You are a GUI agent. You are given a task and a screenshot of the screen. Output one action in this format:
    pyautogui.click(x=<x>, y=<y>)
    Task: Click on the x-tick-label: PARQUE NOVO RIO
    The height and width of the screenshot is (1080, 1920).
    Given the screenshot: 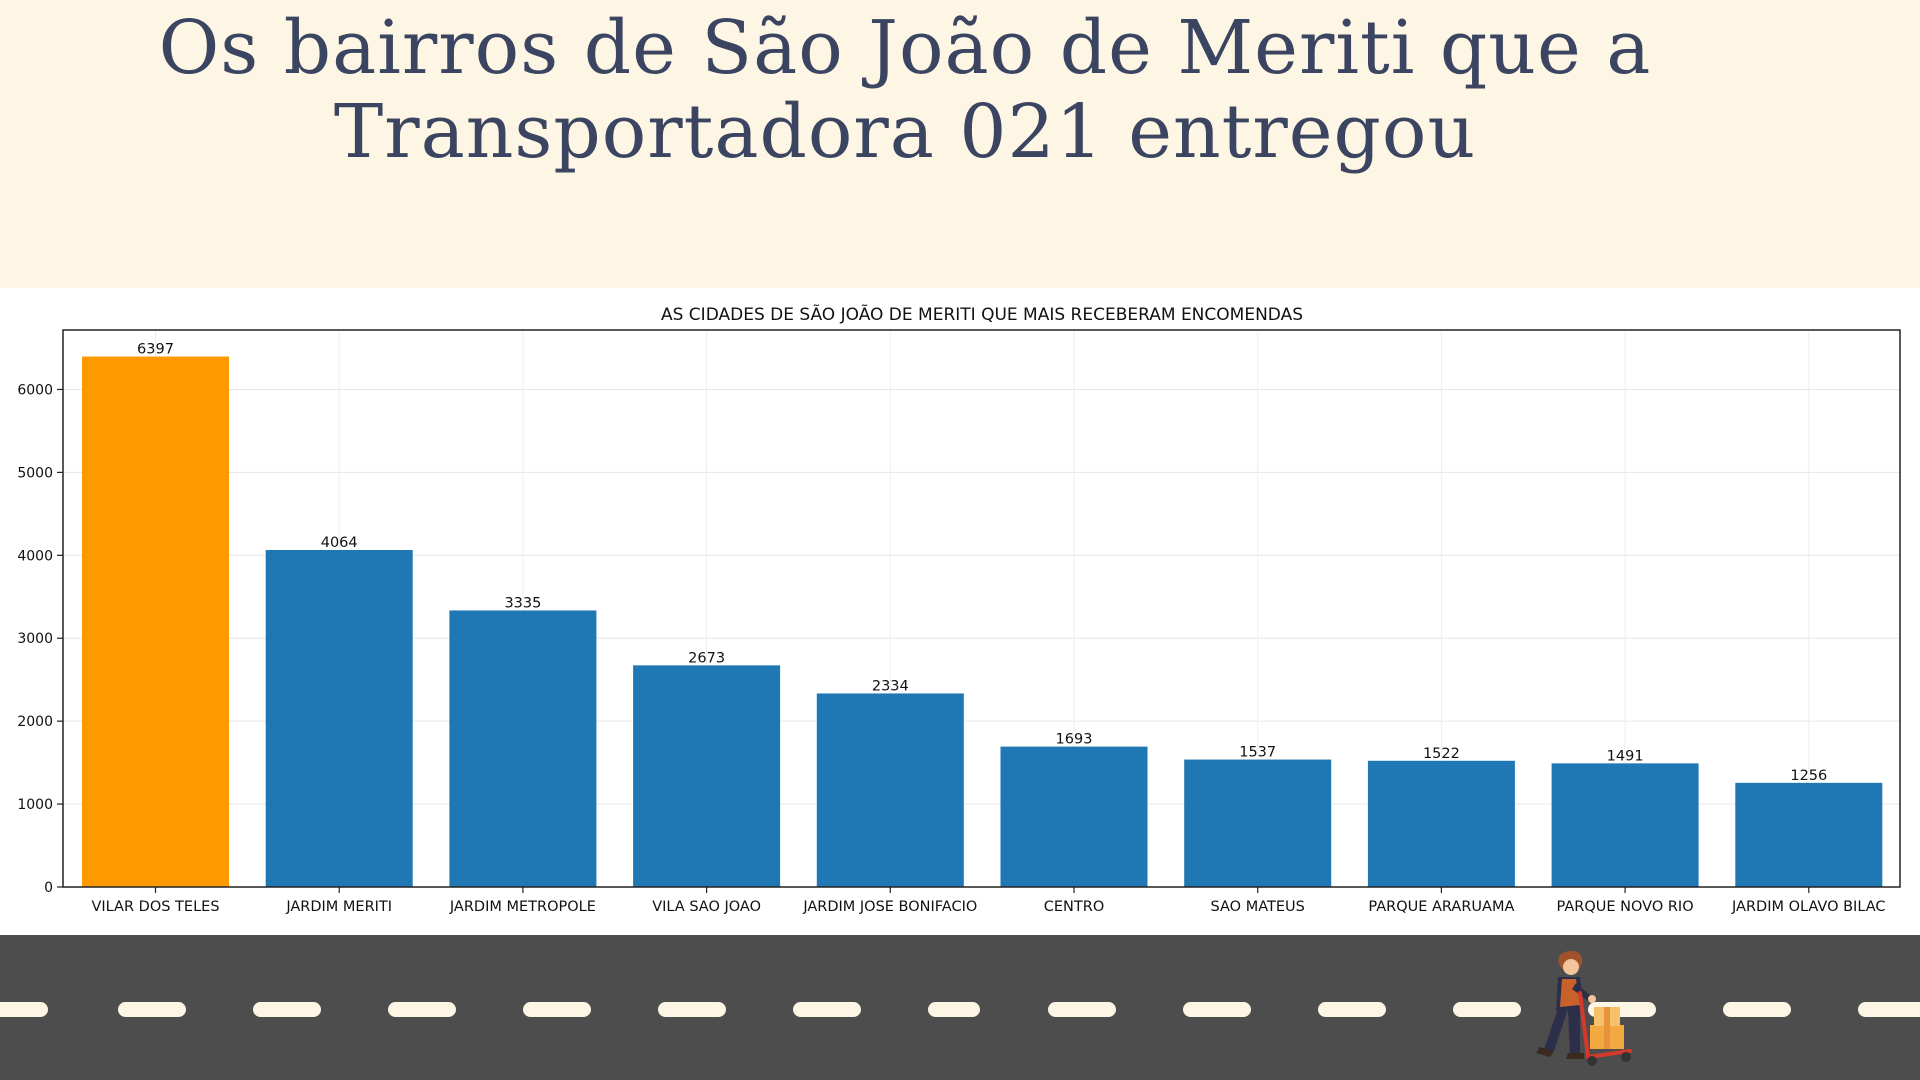 What is the action you would take?
    pyautogui.click(x=1625, y=907)
    